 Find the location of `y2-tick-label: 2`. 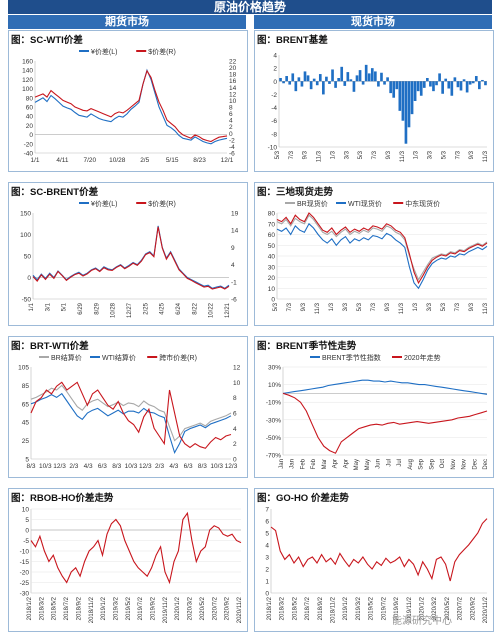

y2-tick-label: 2 is located at coordinates (231, 127).